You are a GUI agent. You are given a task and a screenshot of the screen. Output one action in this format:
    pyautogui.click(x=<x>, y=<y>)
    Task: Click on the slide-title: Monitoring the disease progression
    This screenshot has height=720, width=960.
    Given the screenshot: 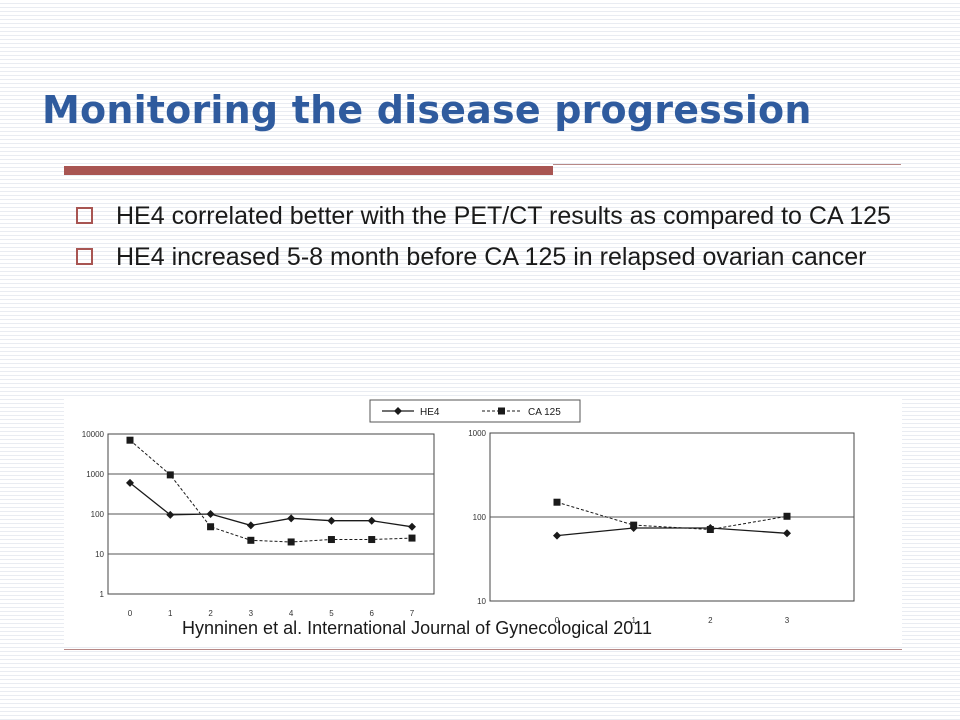 What is the action you would take?
    pyautogui.click(x=427, y=110)
    